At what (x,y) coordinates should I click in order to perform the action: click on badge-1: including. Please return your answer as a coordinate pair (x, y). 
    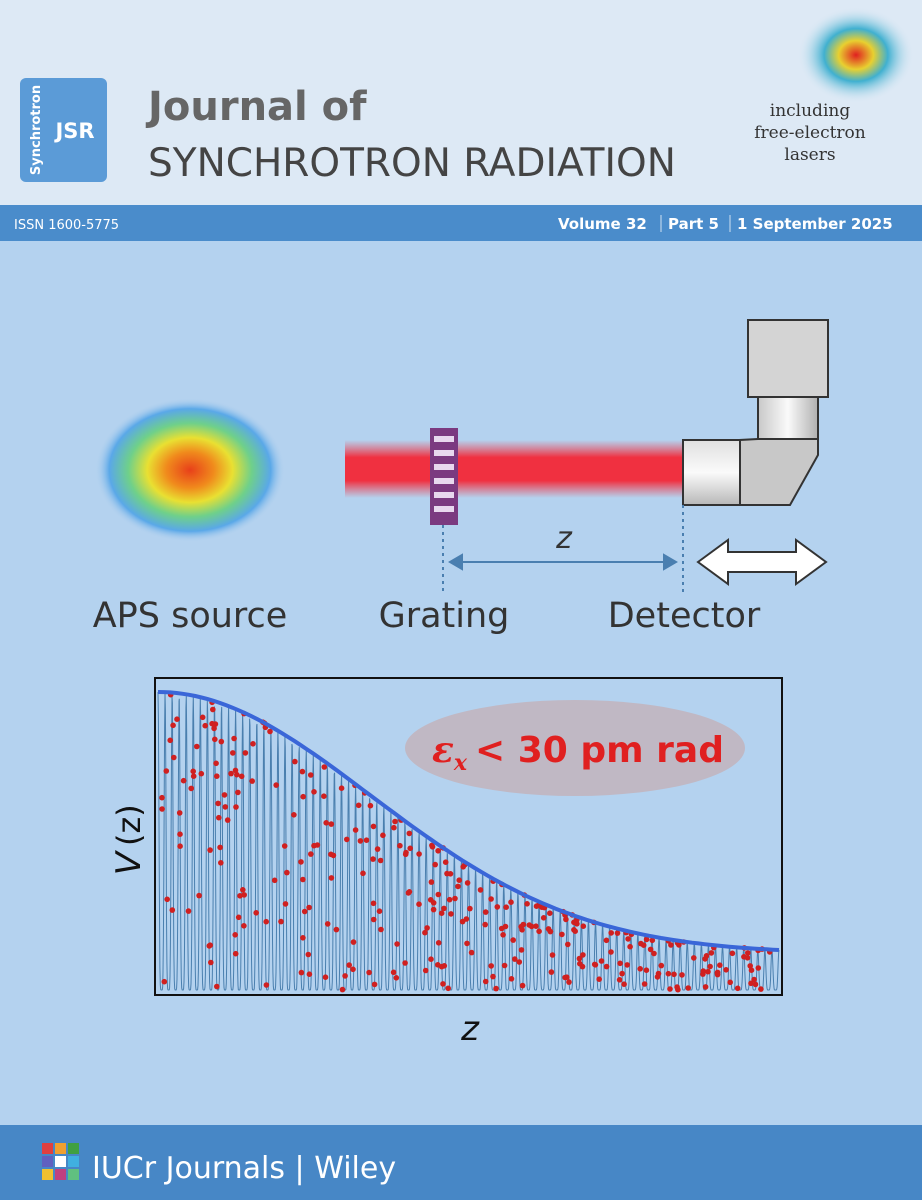
    Looking at the image, I should click on (810, 111).